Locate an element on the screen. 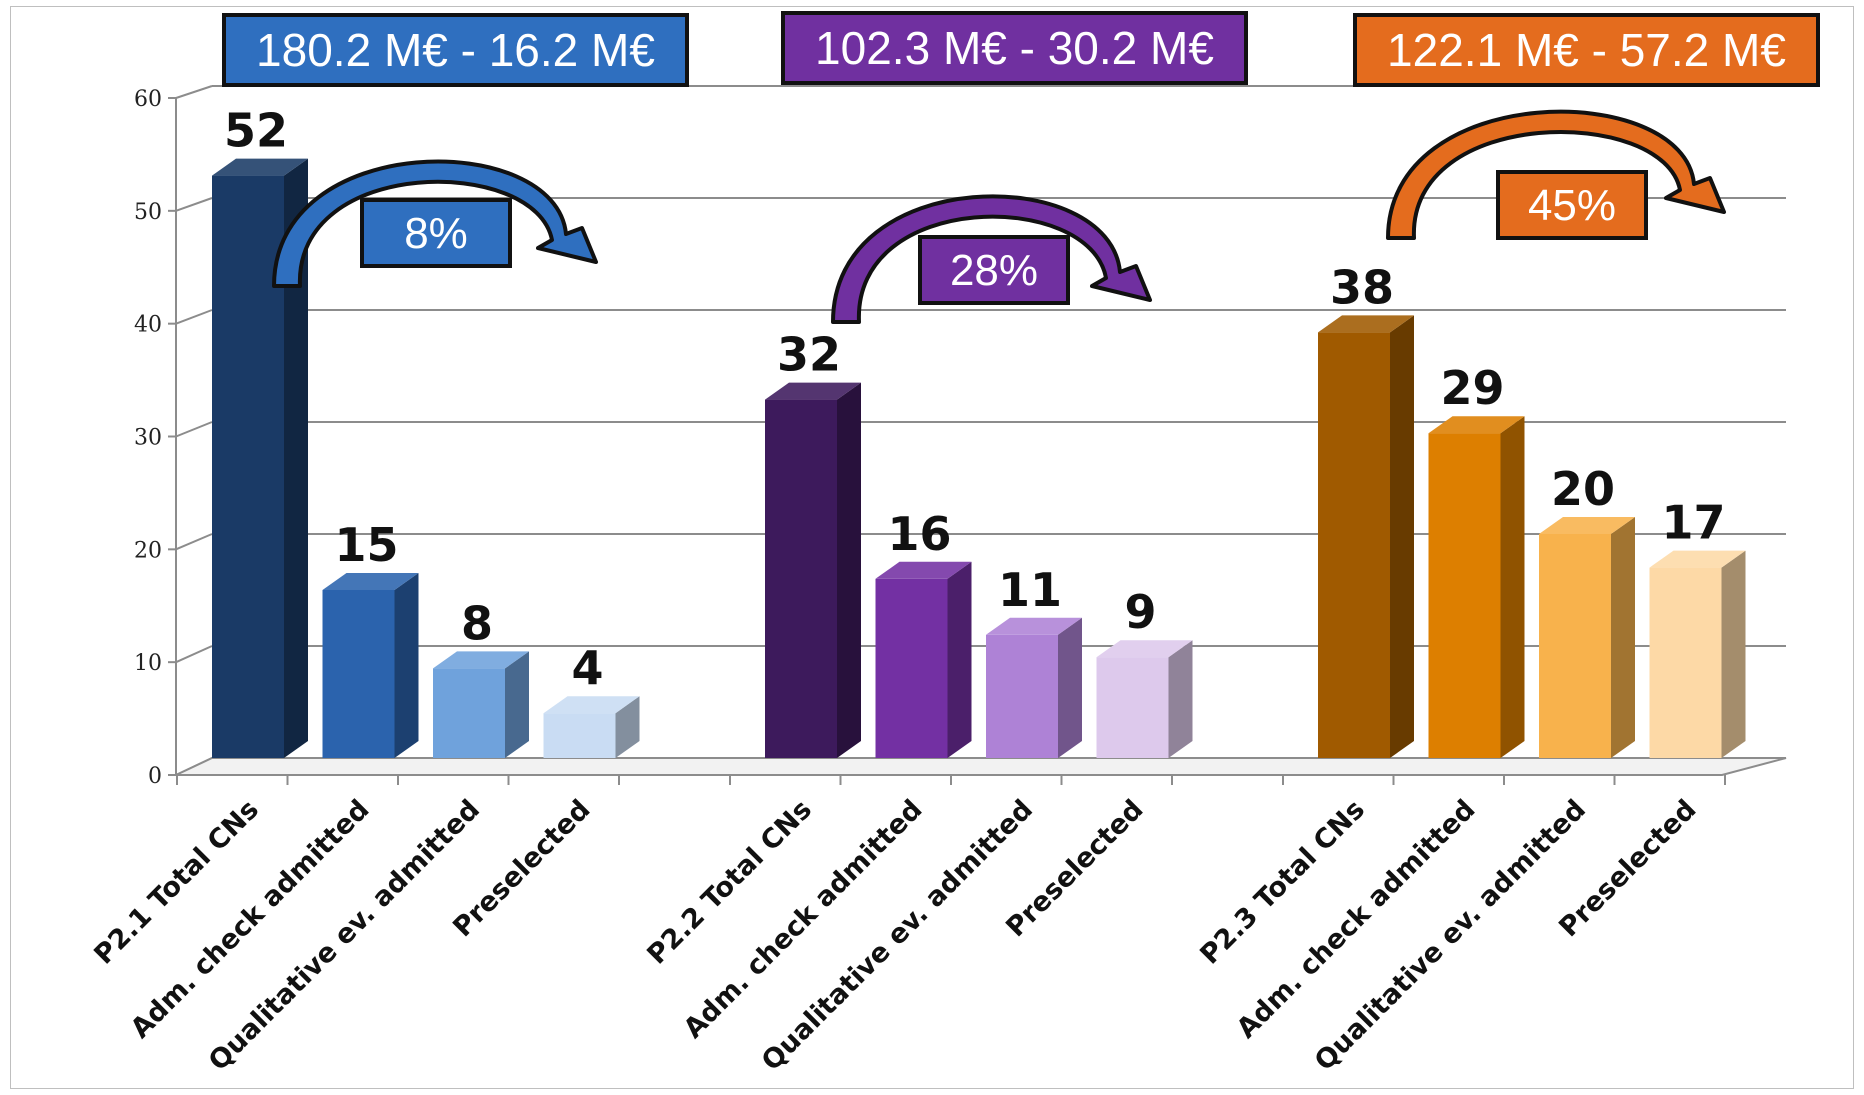 The image size is (1864, 1095). data-label: 9 is located at coordinates (1140, 612).